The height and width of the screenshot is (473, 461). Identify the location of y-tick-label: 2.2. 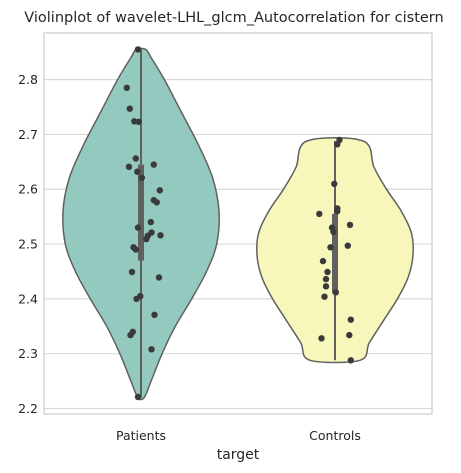
(28, 408).